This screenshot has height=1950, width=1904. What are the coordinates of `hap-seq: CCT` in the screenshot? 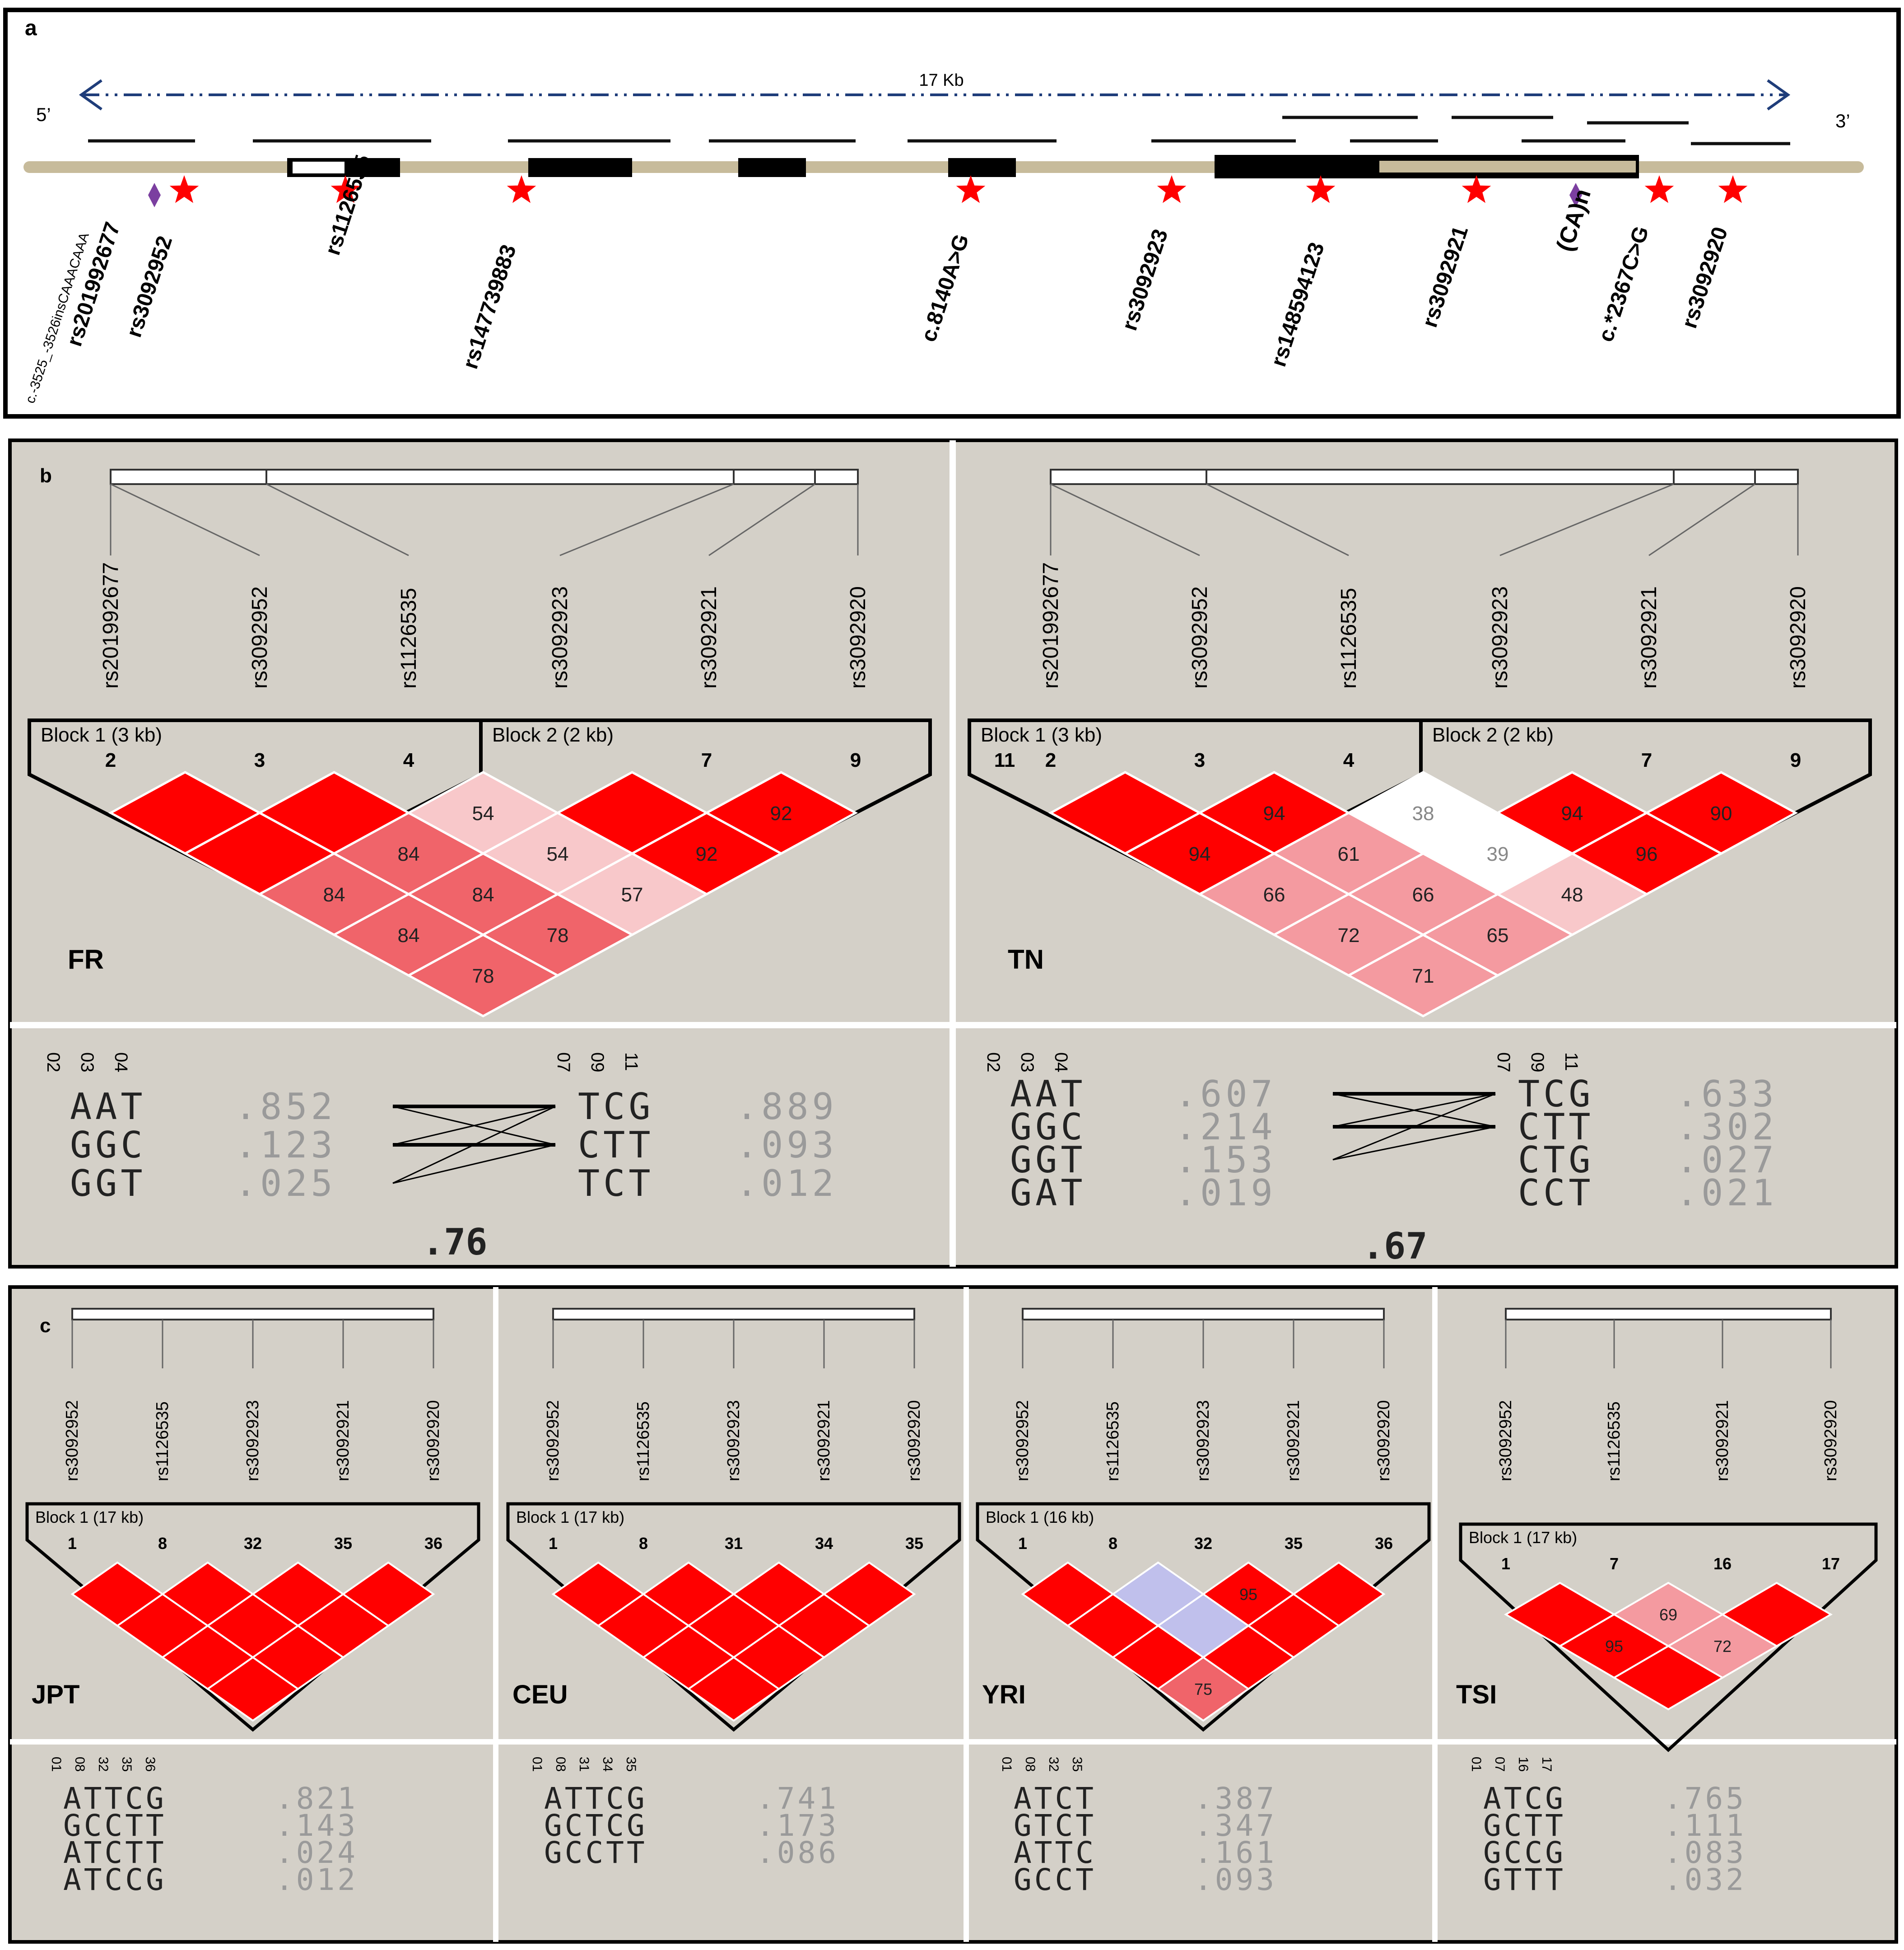 It's located at (1556, 1193).